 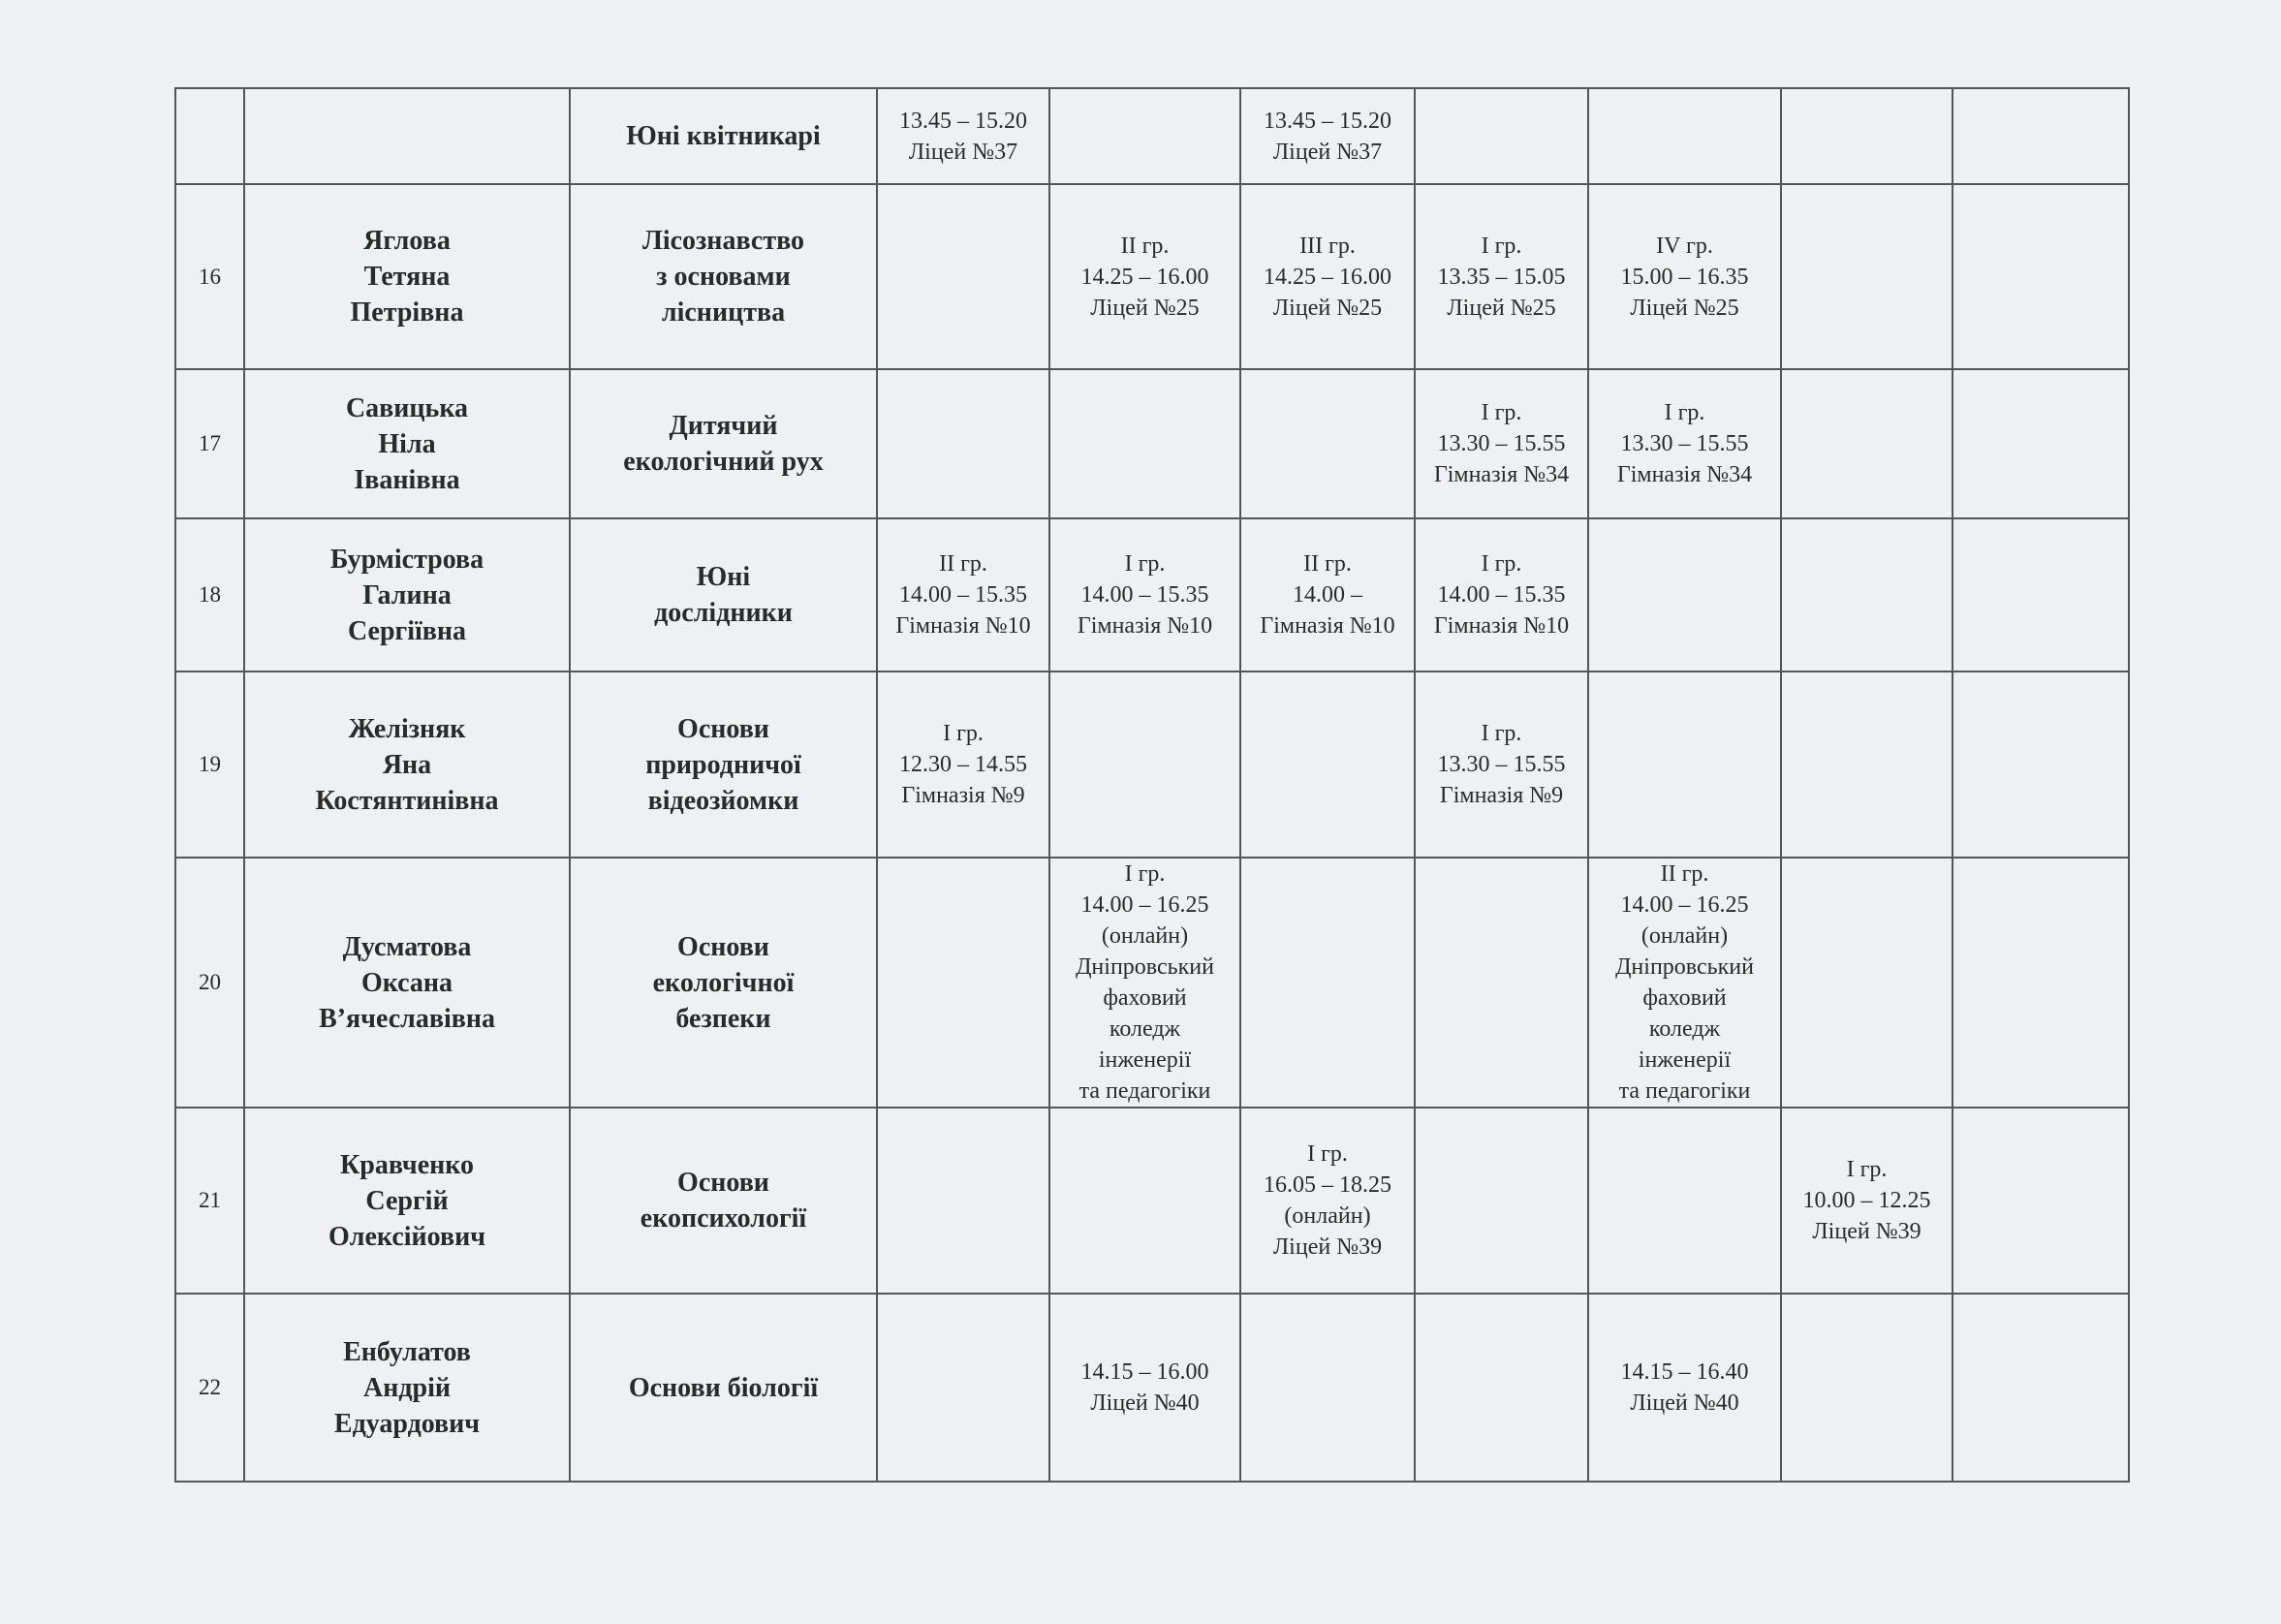 What do you see at coordinates (1327, 277) in the screenshot?
I see `schedule-cell: III гр. 14.25 – 16.00 Ліцей №25` at bounding box center [1327, 277].